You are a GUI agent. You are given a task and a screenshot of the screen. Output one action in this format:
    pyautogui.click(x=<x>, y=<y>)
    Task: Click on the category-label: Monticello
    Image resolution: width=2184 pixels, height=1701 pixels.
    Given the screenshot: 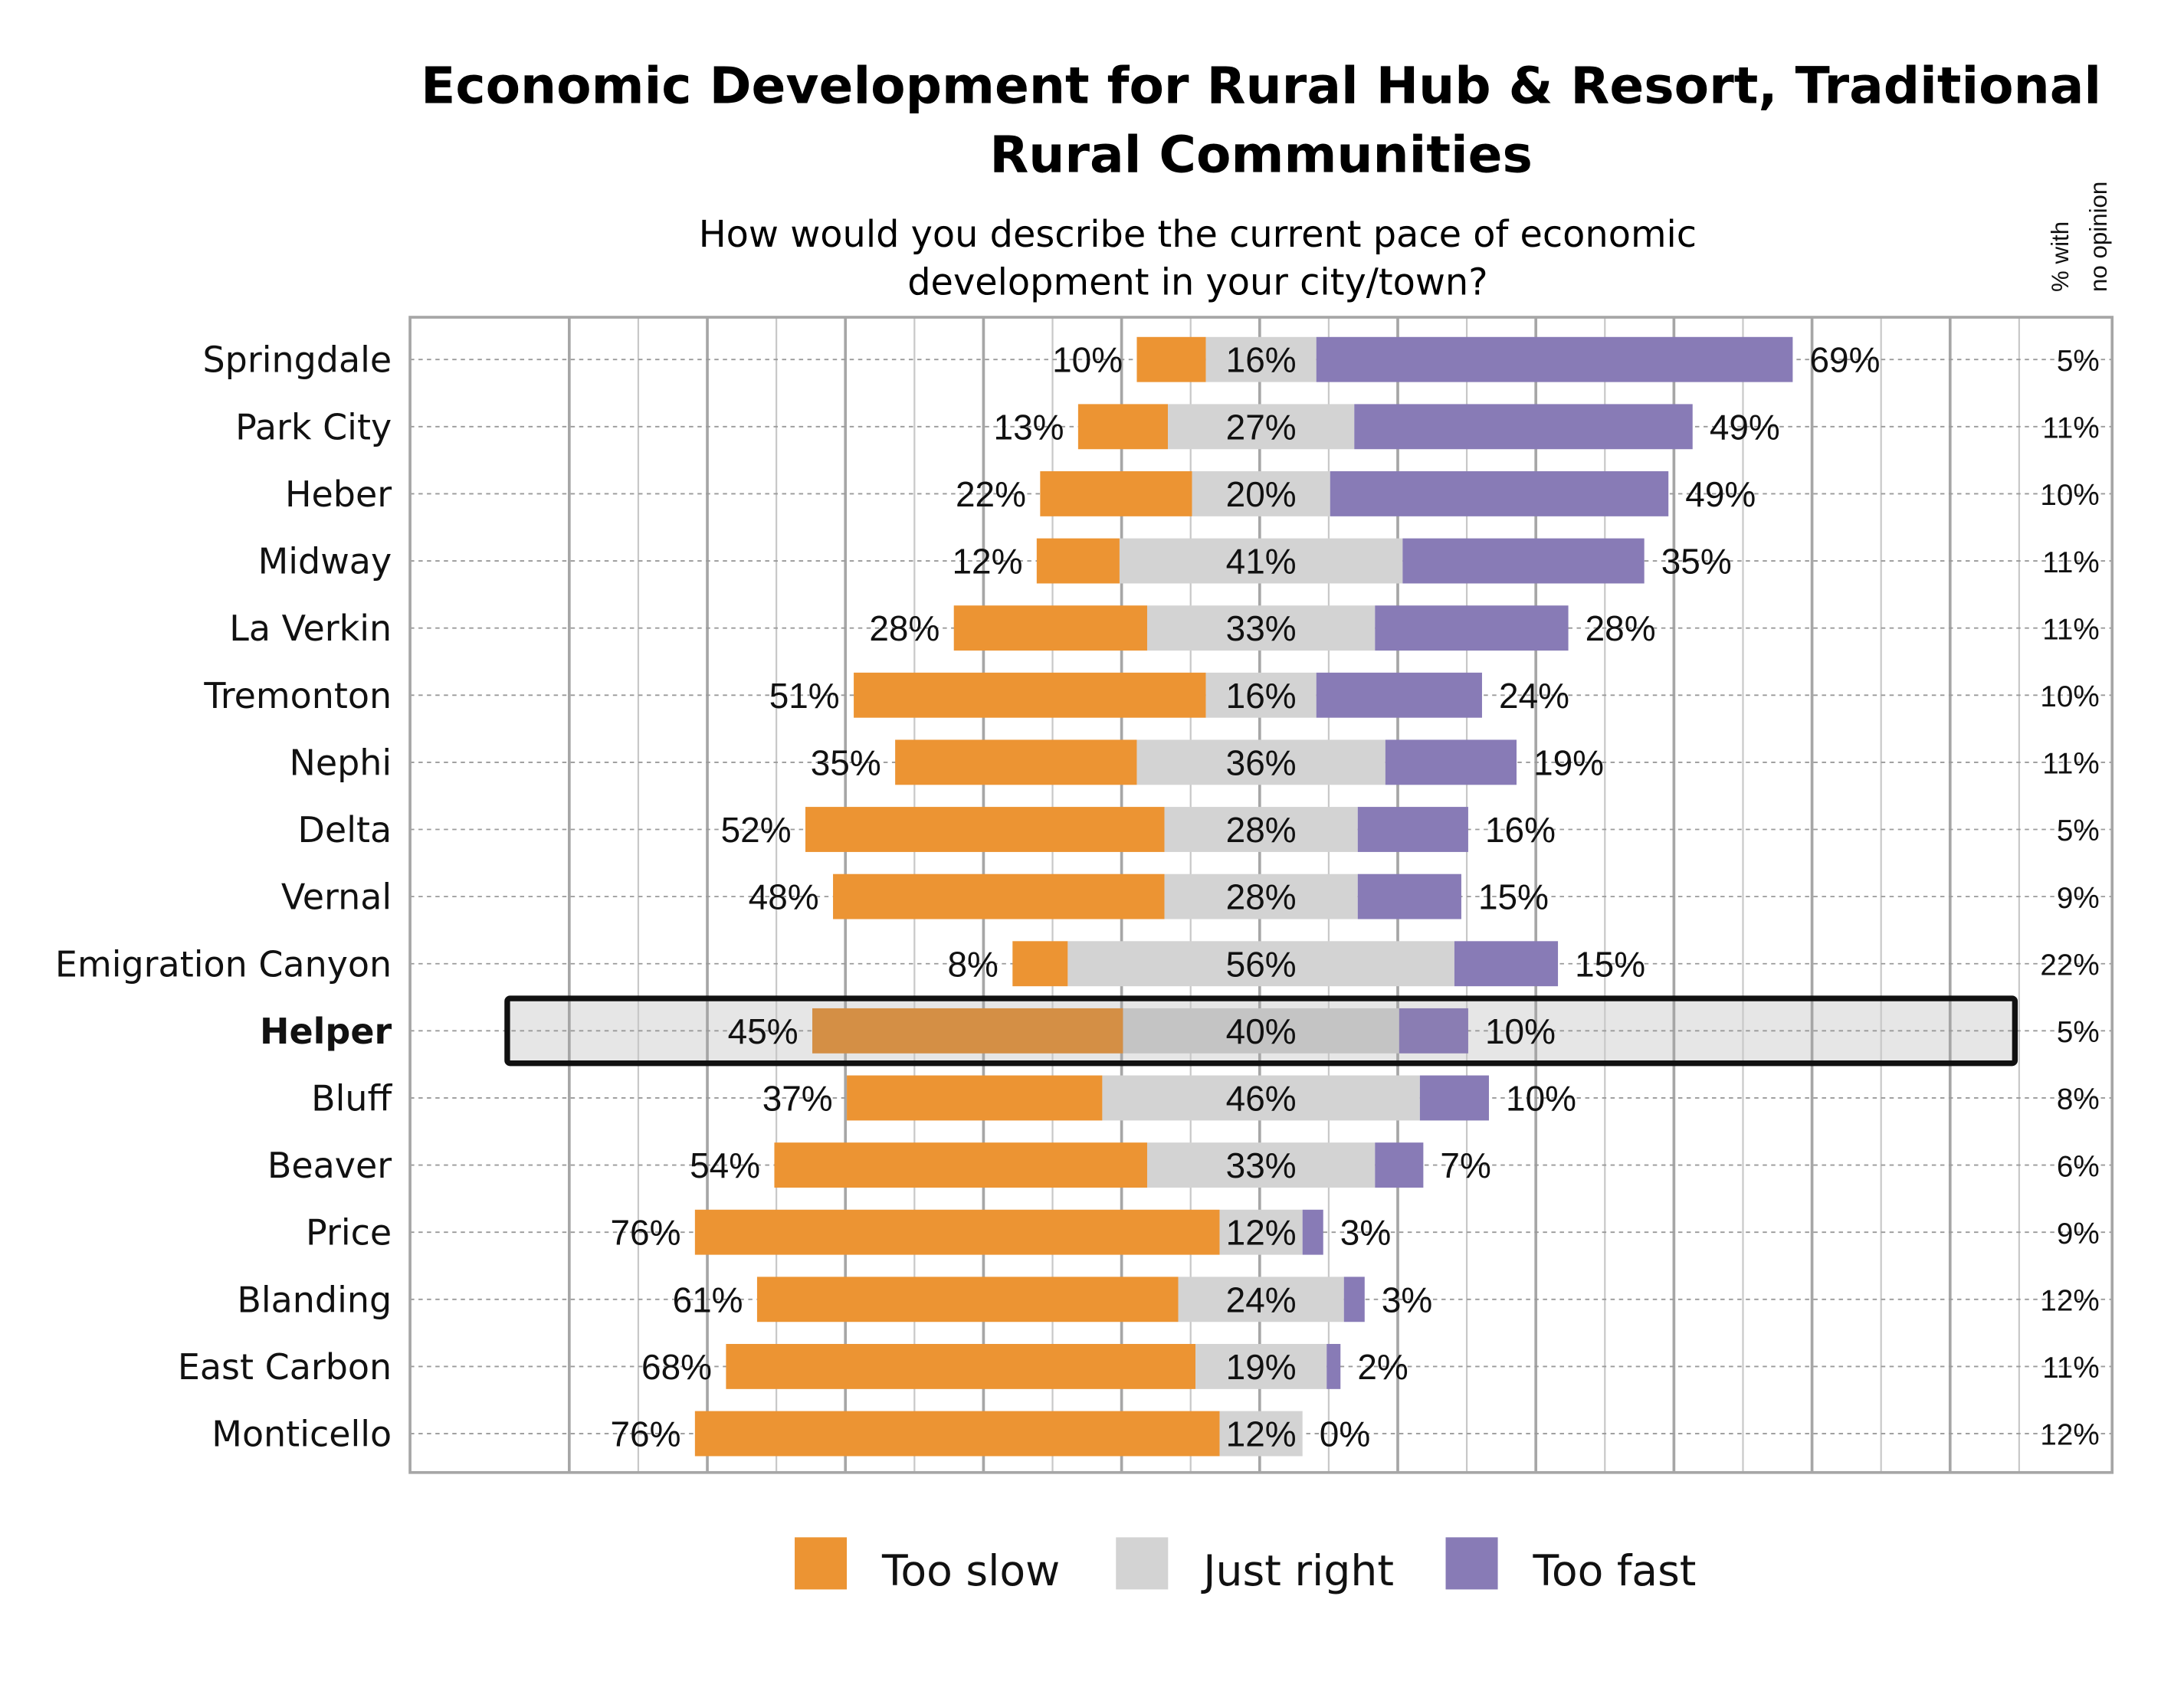 What is the action you would take?
    pyautogui.click(x=302, y=1434)
    